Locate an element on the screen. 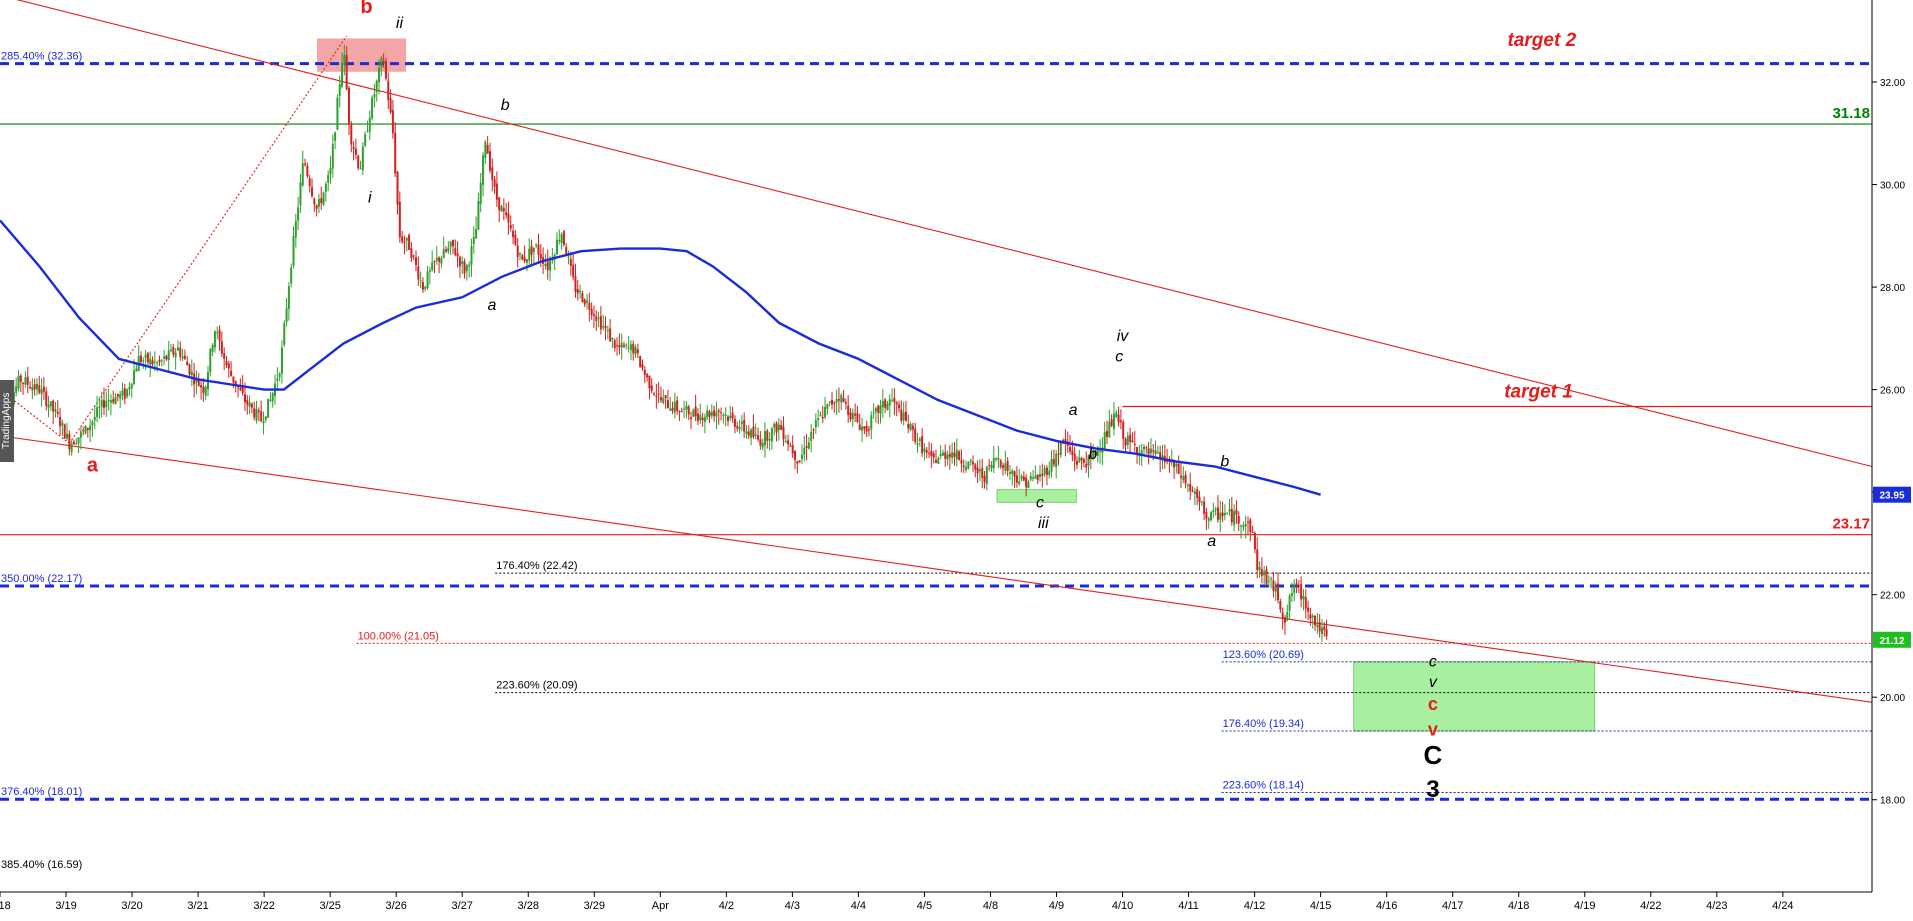 The image size is (1913, 921). last-price-badge: 21.12 is located at coordinates (1891, 641).